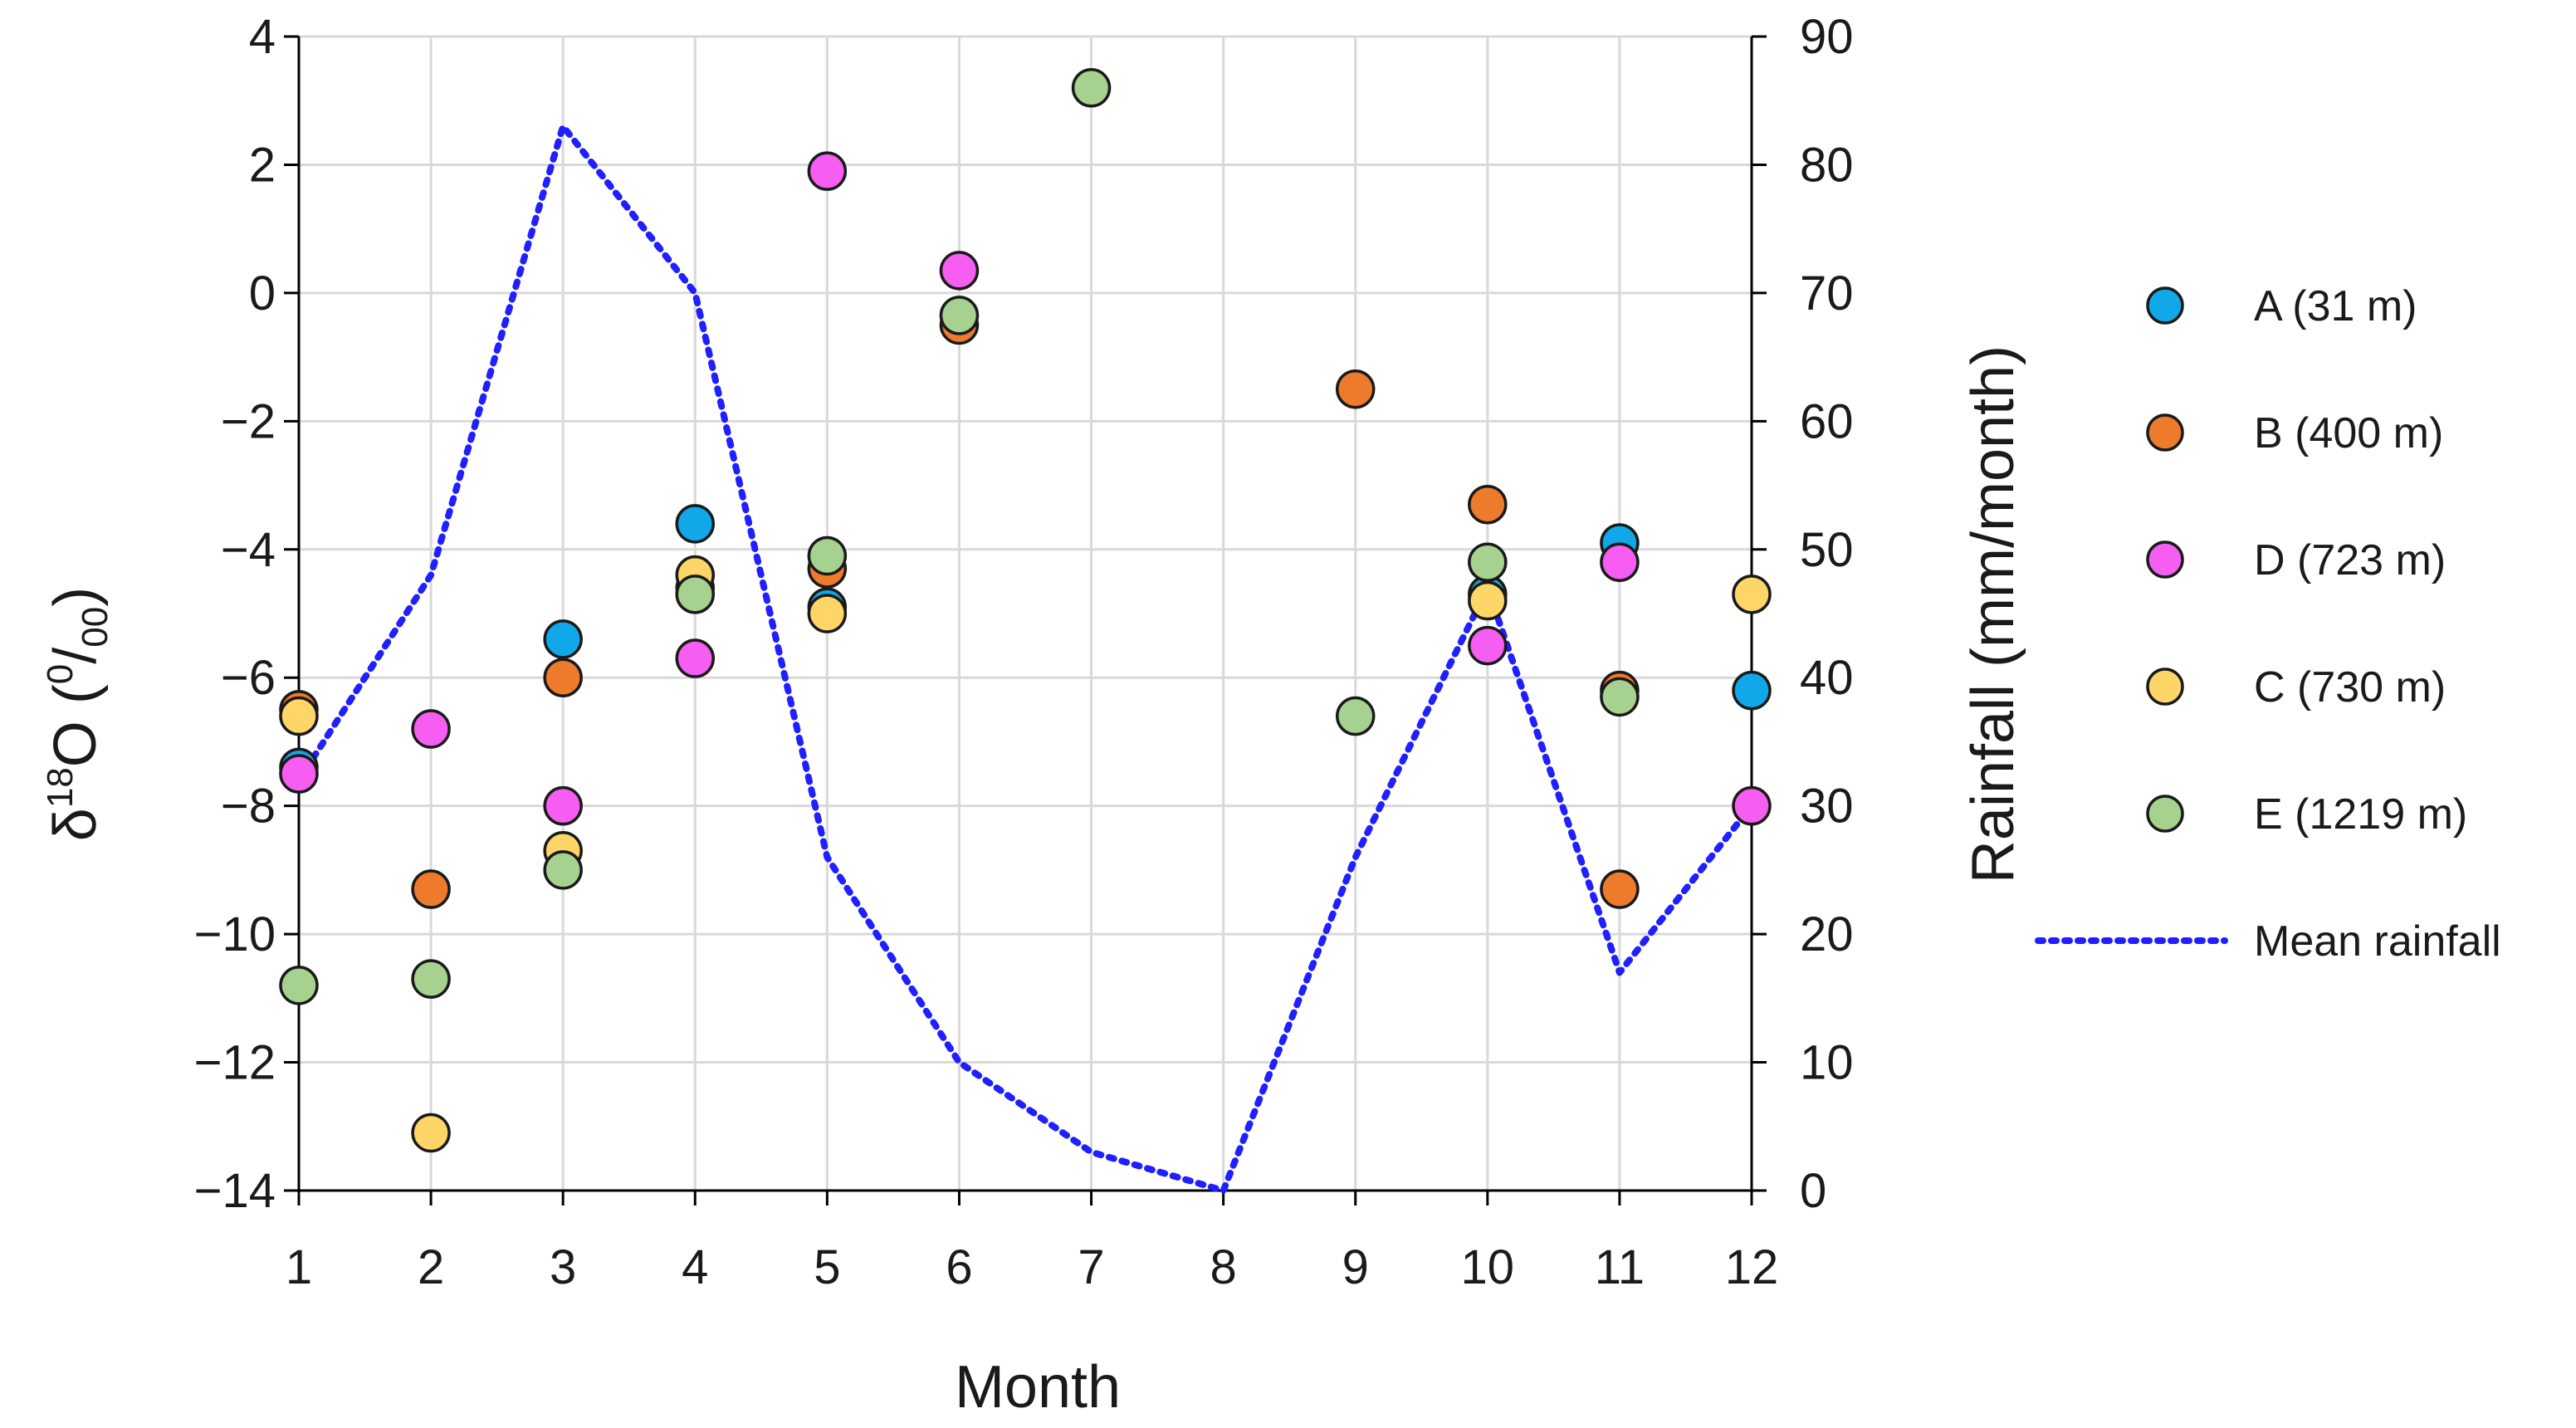  I want to click on y-tick-label: −10, so click(235, 934).